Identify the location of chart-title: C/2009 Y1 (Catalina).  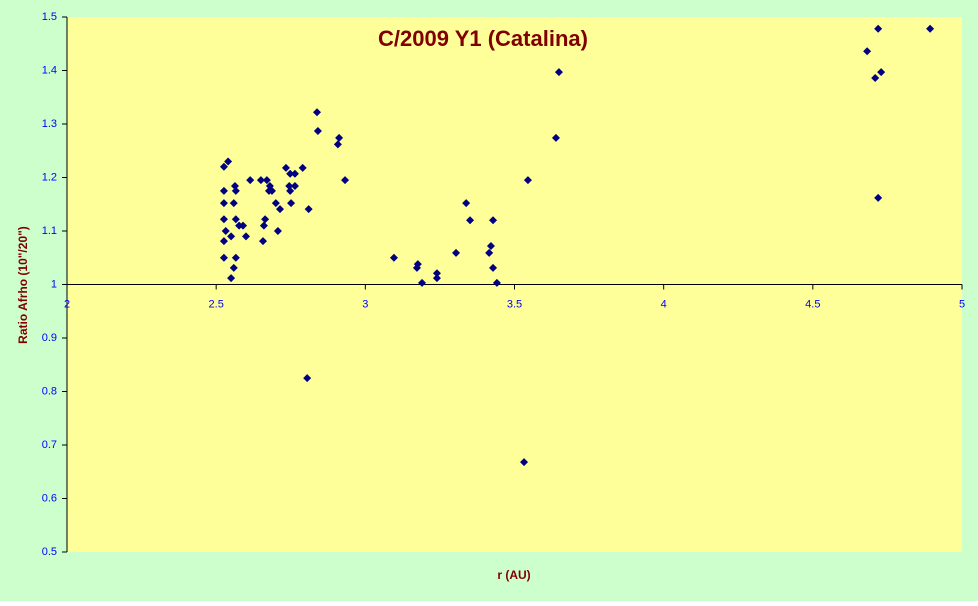
(483, 38).